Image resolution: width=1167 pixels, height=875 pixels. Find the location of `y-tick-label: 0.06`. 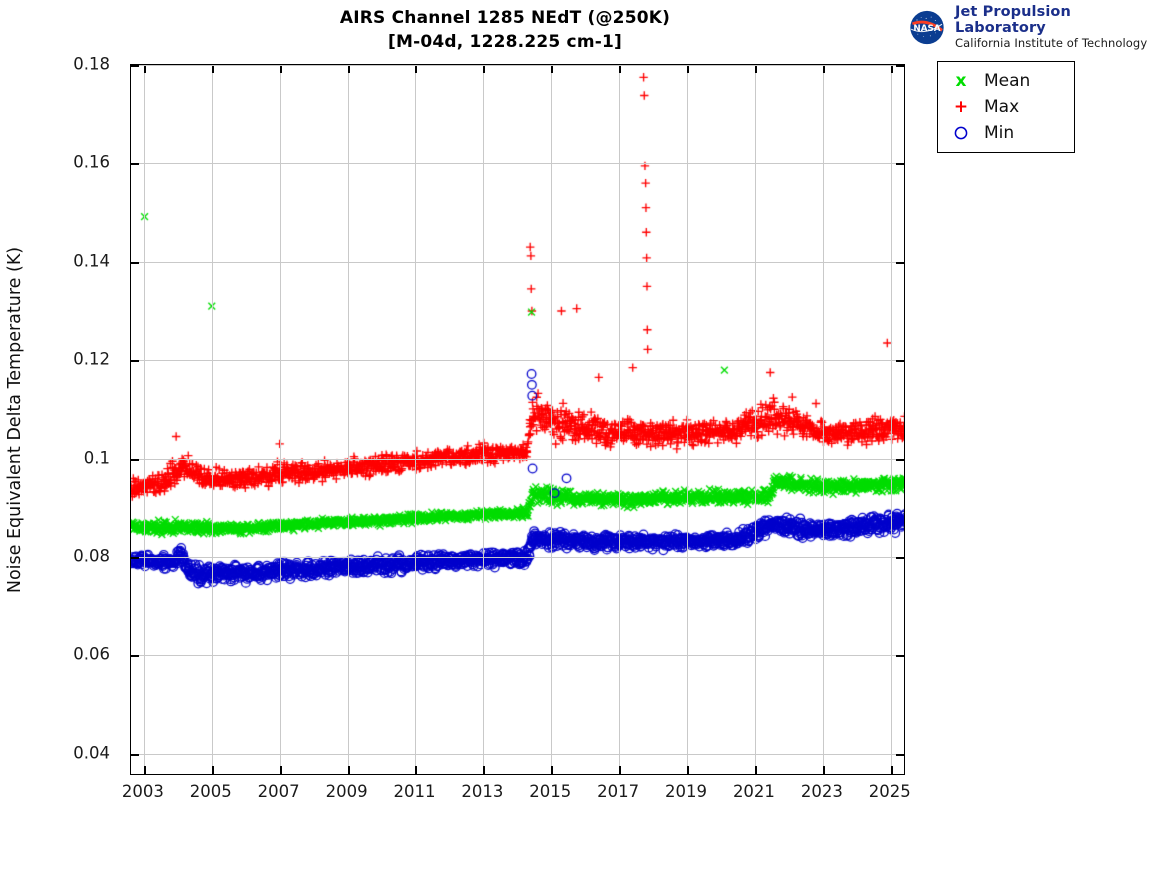

y-tick-label: 0.06 is located at coordinates (91, 654).